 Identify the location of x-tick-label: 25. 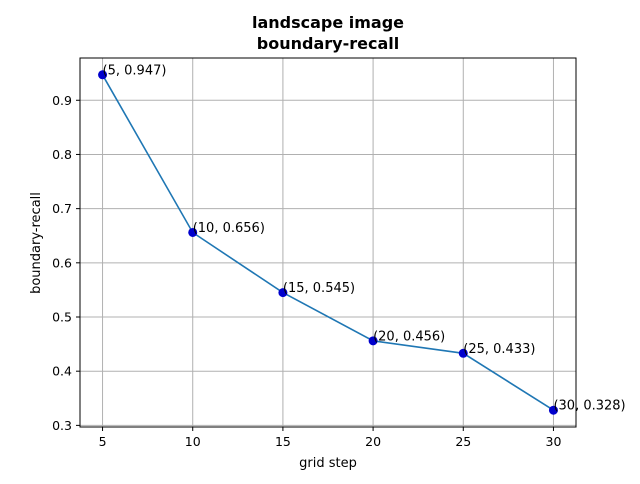
(463, 441).